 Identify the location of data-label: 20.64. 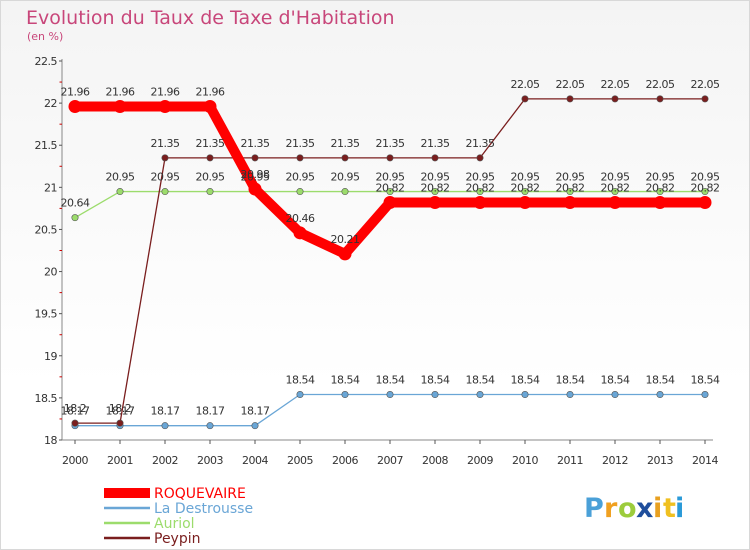
(75, 203).